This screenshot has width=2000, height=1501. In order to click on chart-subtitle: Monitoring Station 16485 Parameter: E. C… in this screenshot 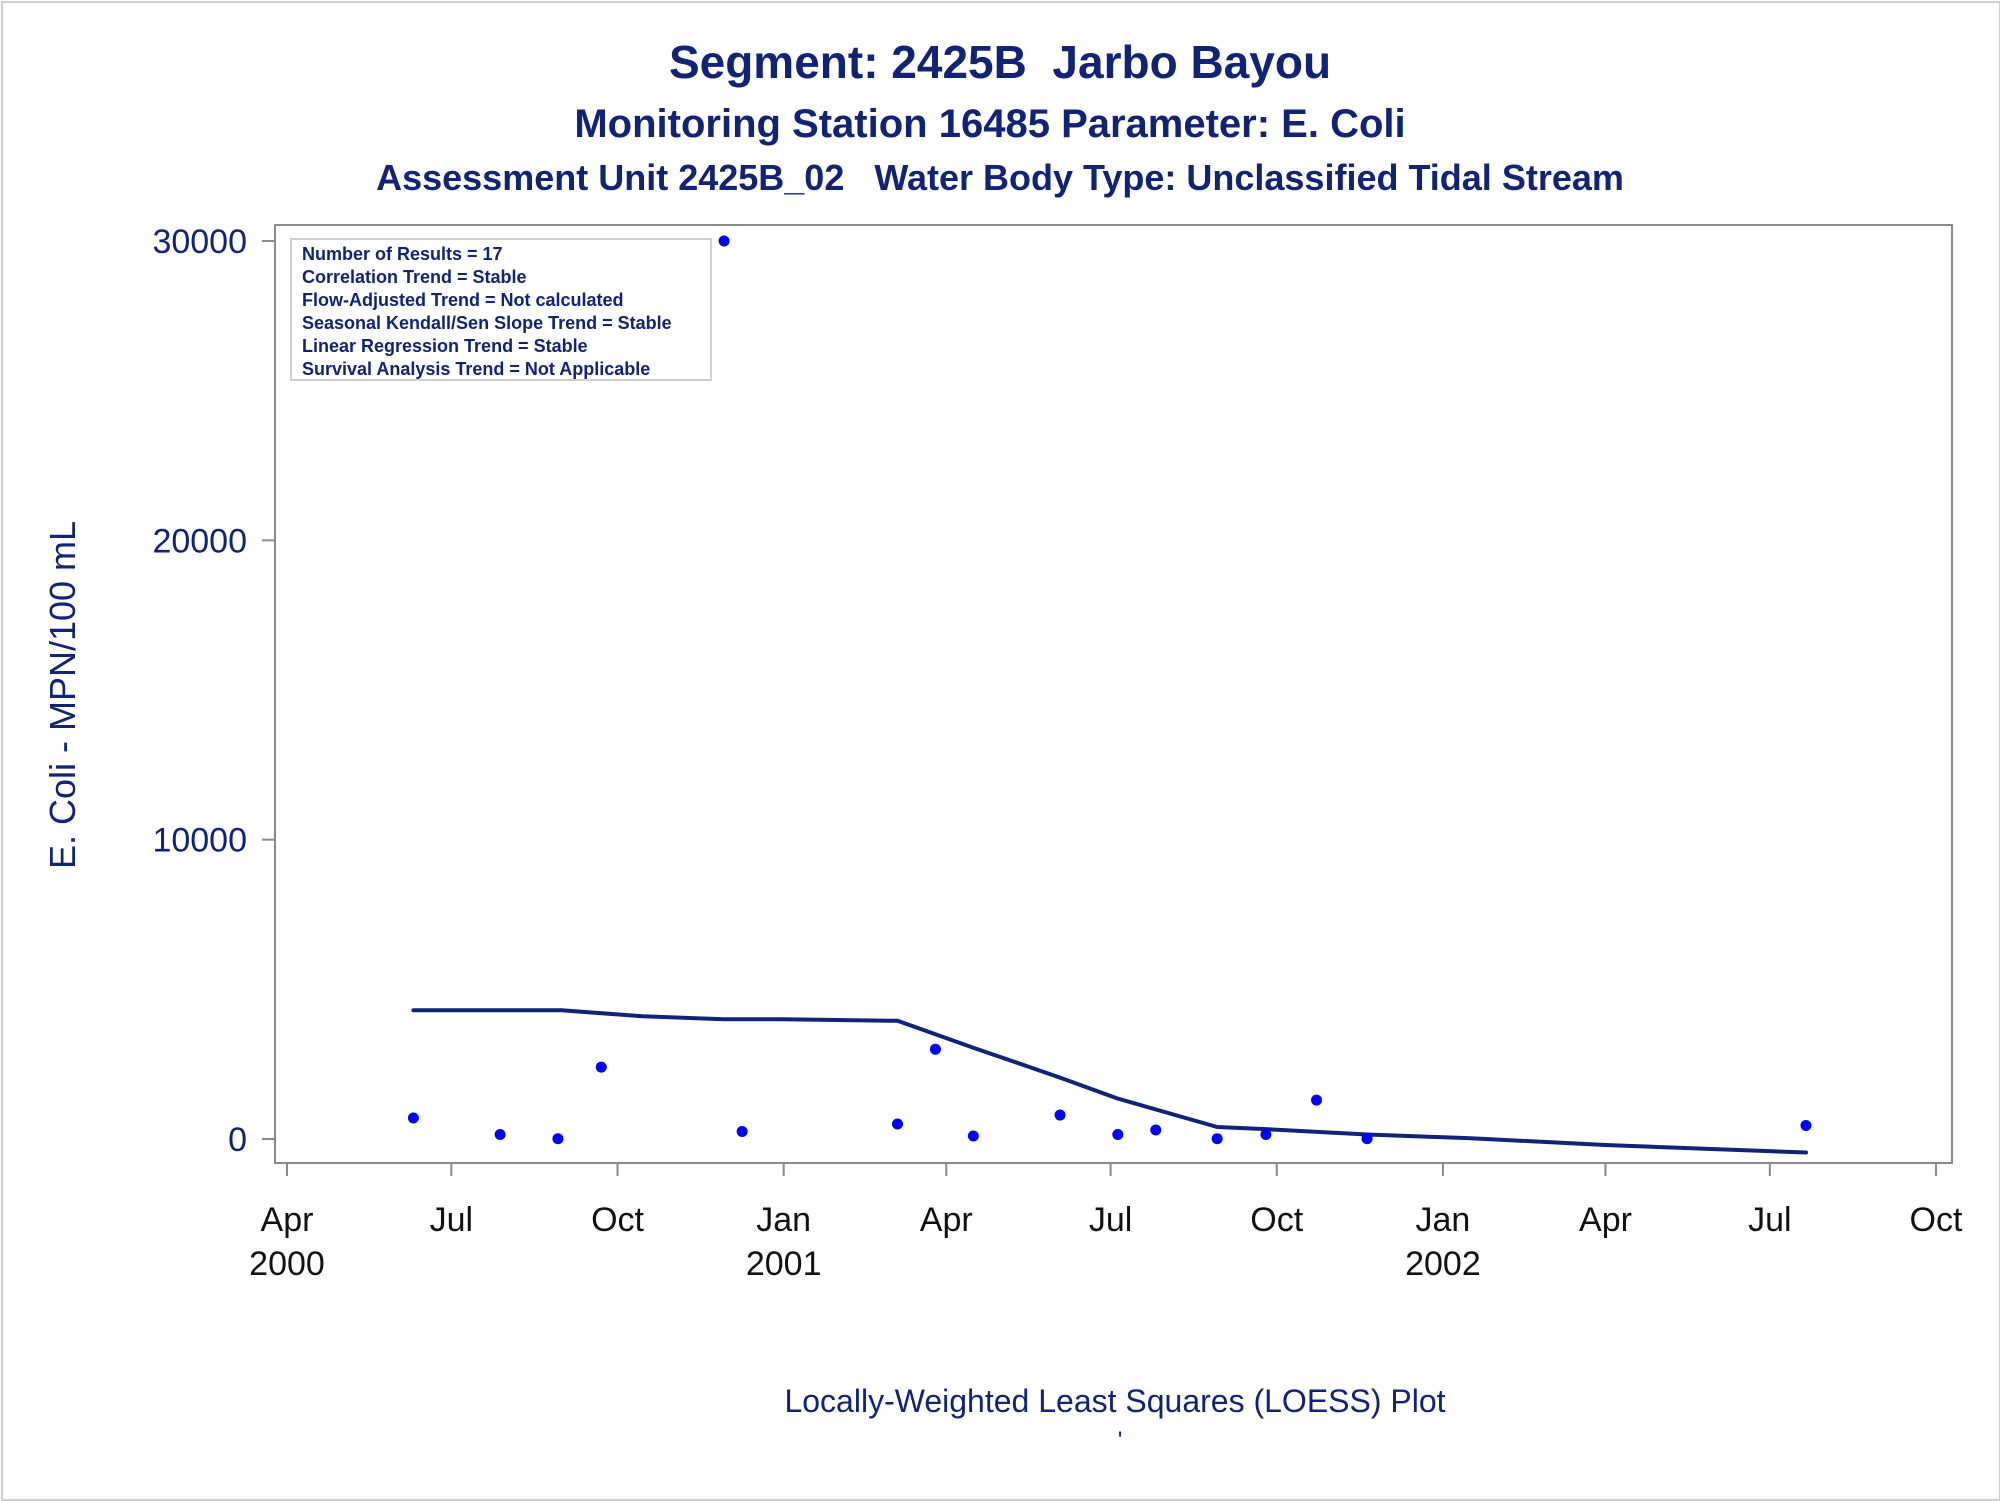, I will do `click(989, 124)`.